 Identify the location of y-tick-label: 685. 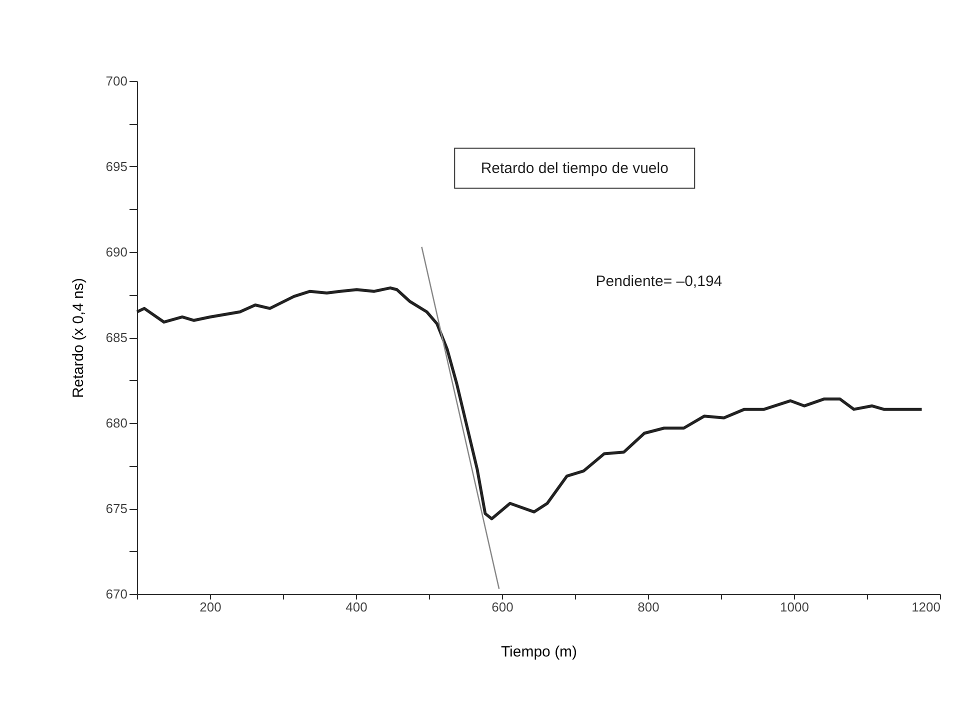
(117, 337).